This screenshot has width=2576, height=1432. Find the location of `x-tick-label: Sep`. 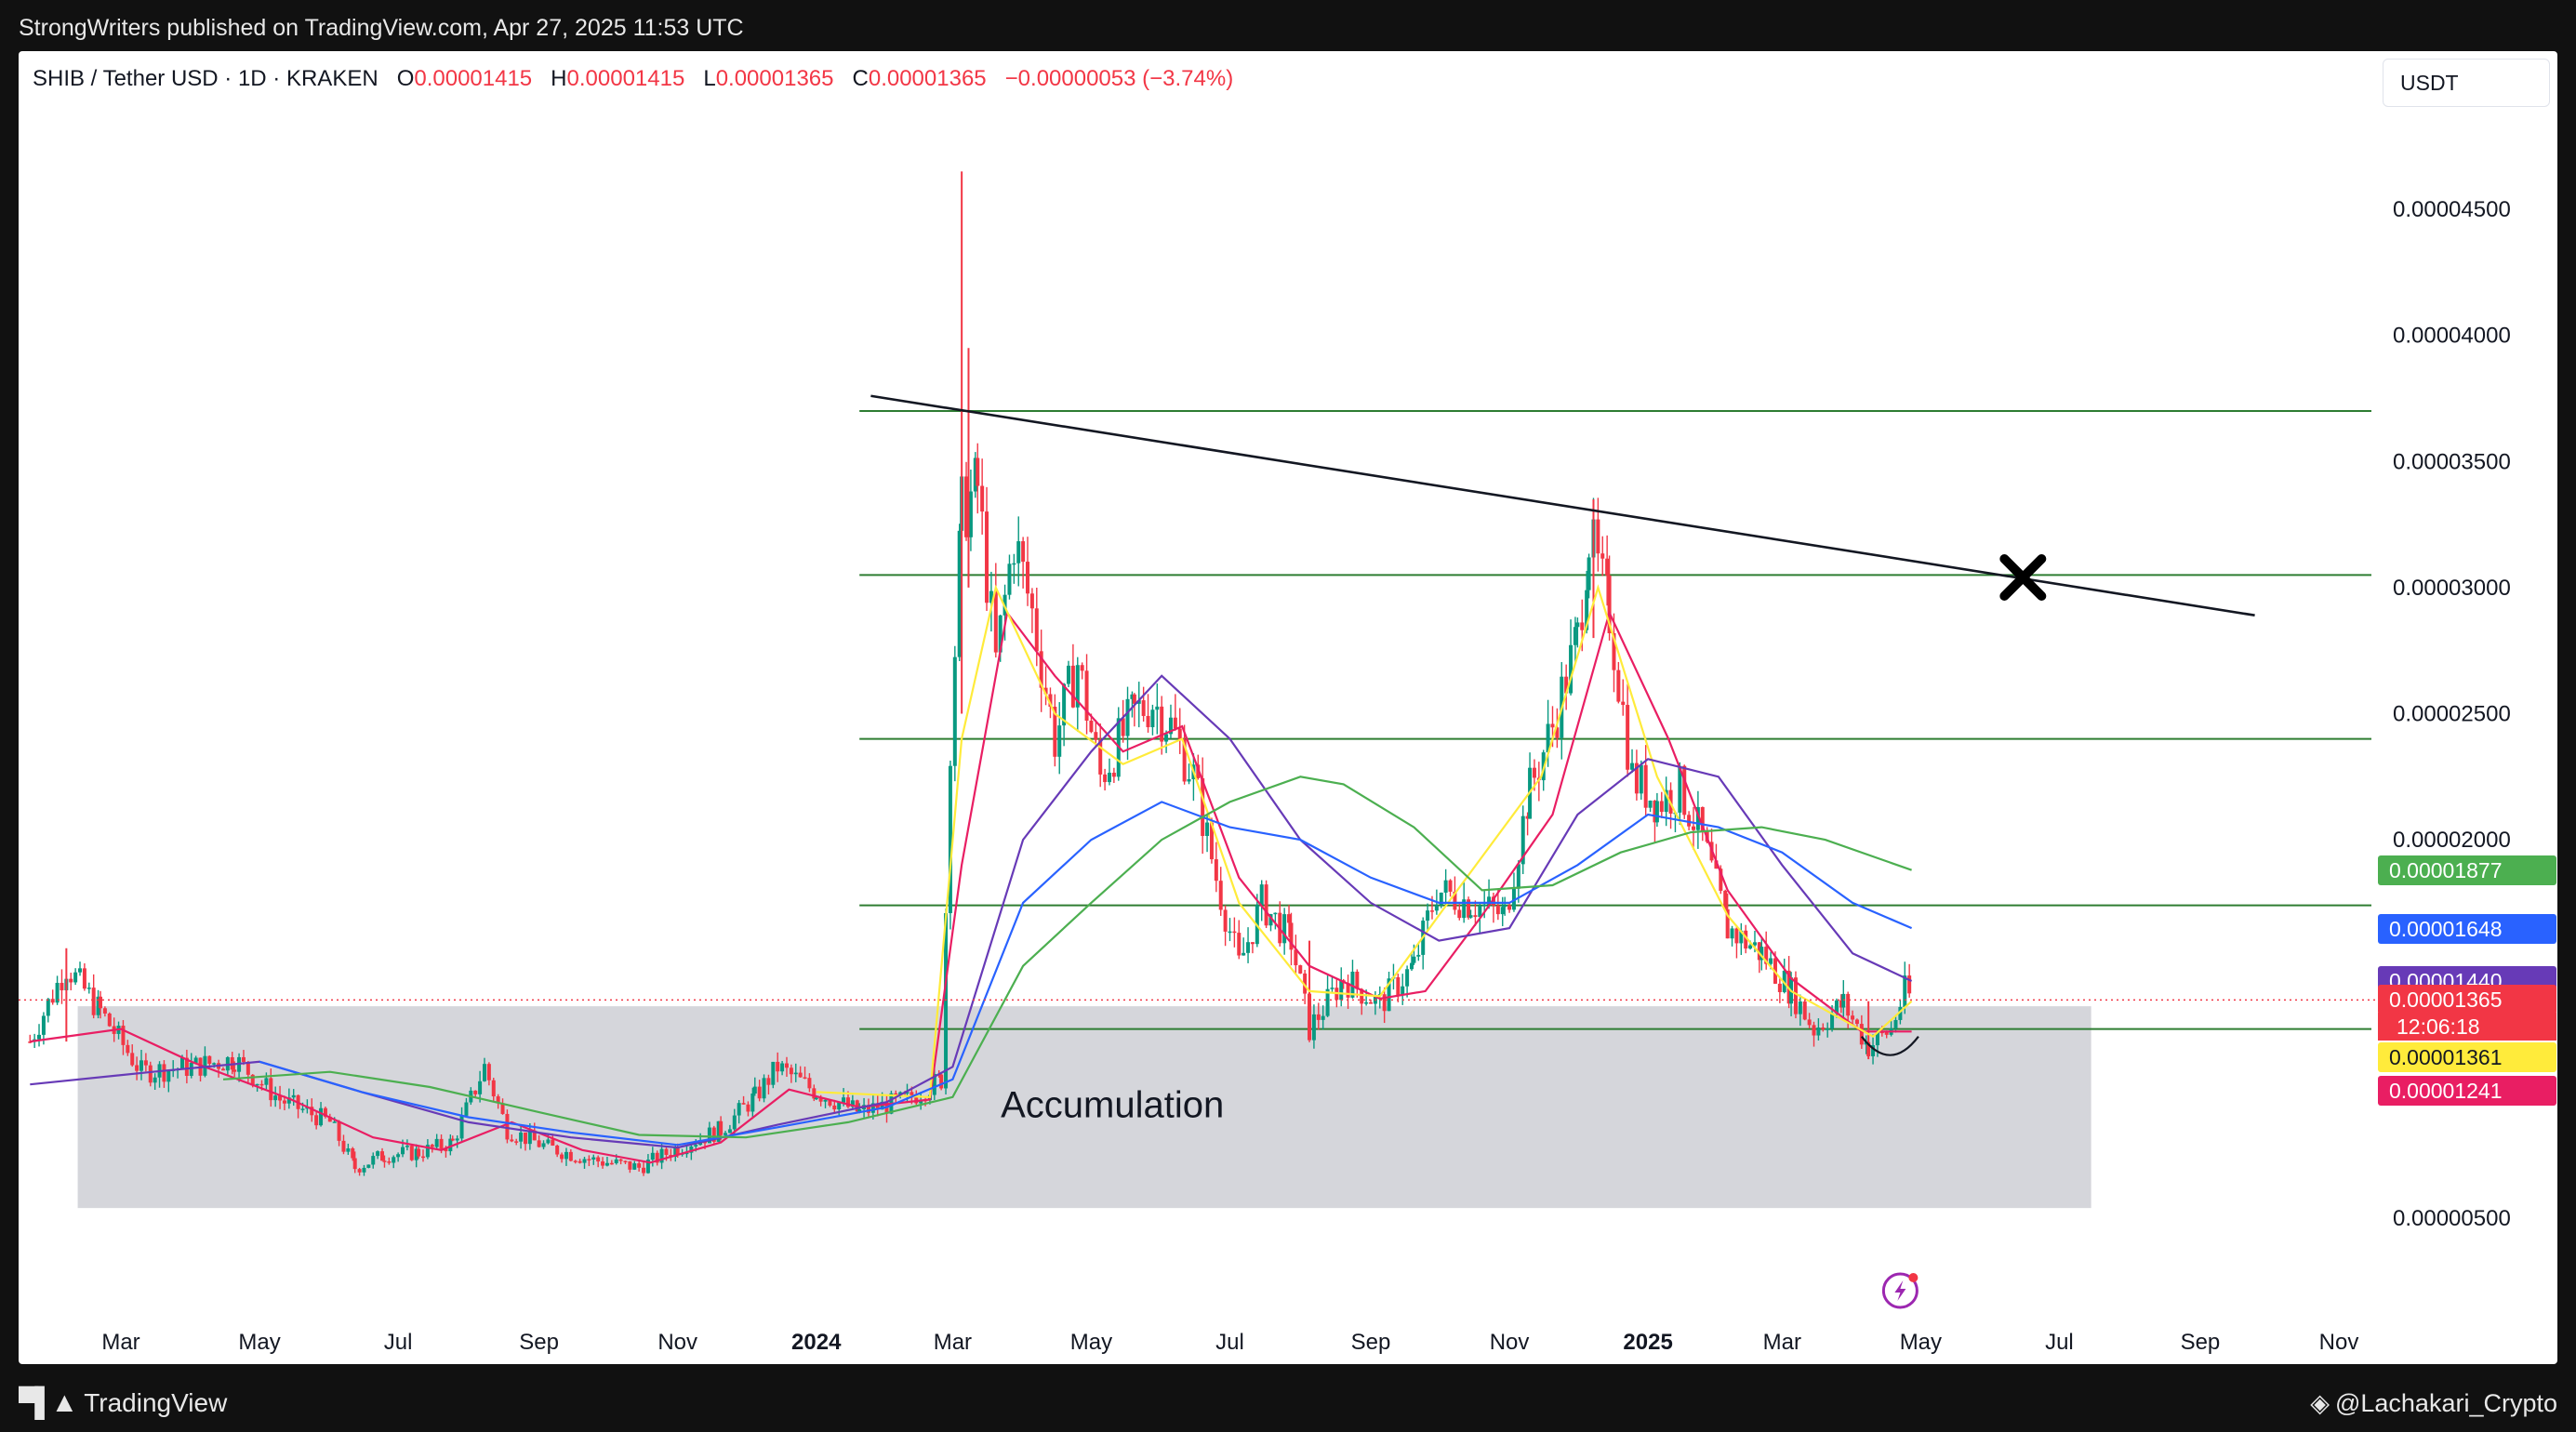

x-tick-label: Sep is located at coordinates (2201, 1342).